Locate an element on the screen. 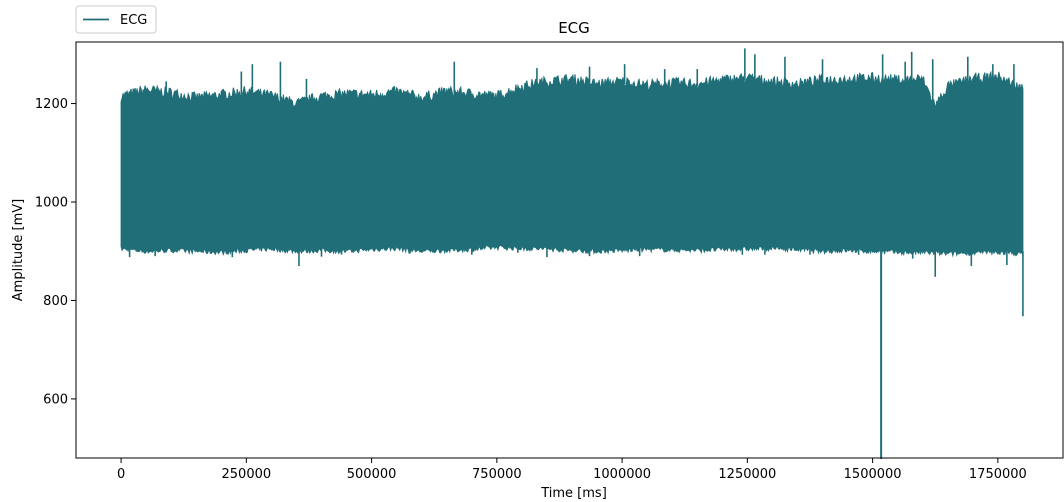 This screenshot has width=1064, height=502. x-axis-title: Time [ms] is located at coordinates (573, 493).